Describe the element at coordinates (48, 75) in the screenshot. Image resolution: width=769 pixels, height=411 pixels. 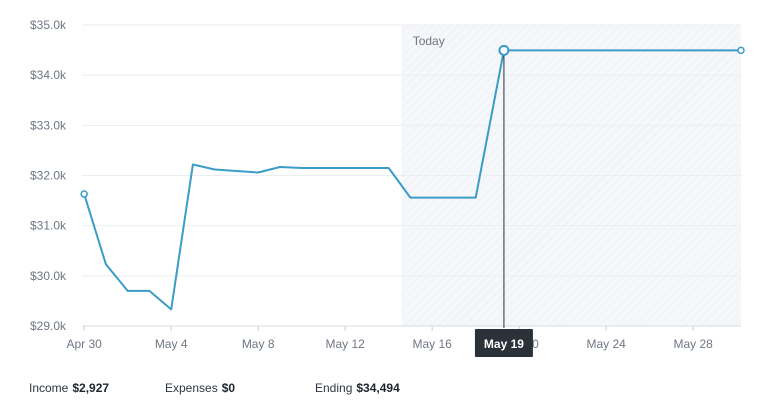
I see `y-tick-label: $34.0k` at that location.